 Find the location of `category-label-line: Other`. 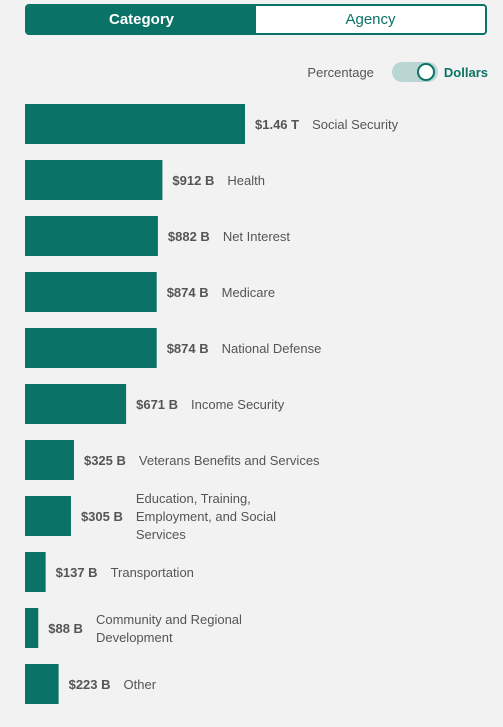

category-label-line: Other is located at coordinates (140, 684).